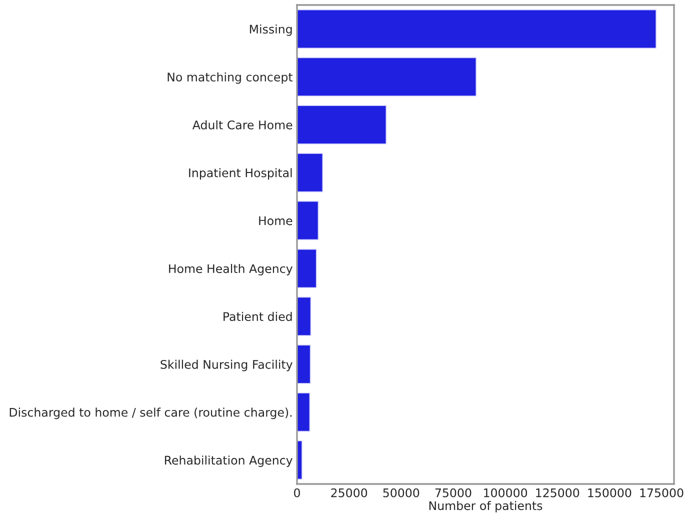 The width and height of the screenshot is (685, 519). What do you see at coordinates (558, 493) in the screenshot?
I see `x-tick-label: 125000` at bounding box center [558, 493].